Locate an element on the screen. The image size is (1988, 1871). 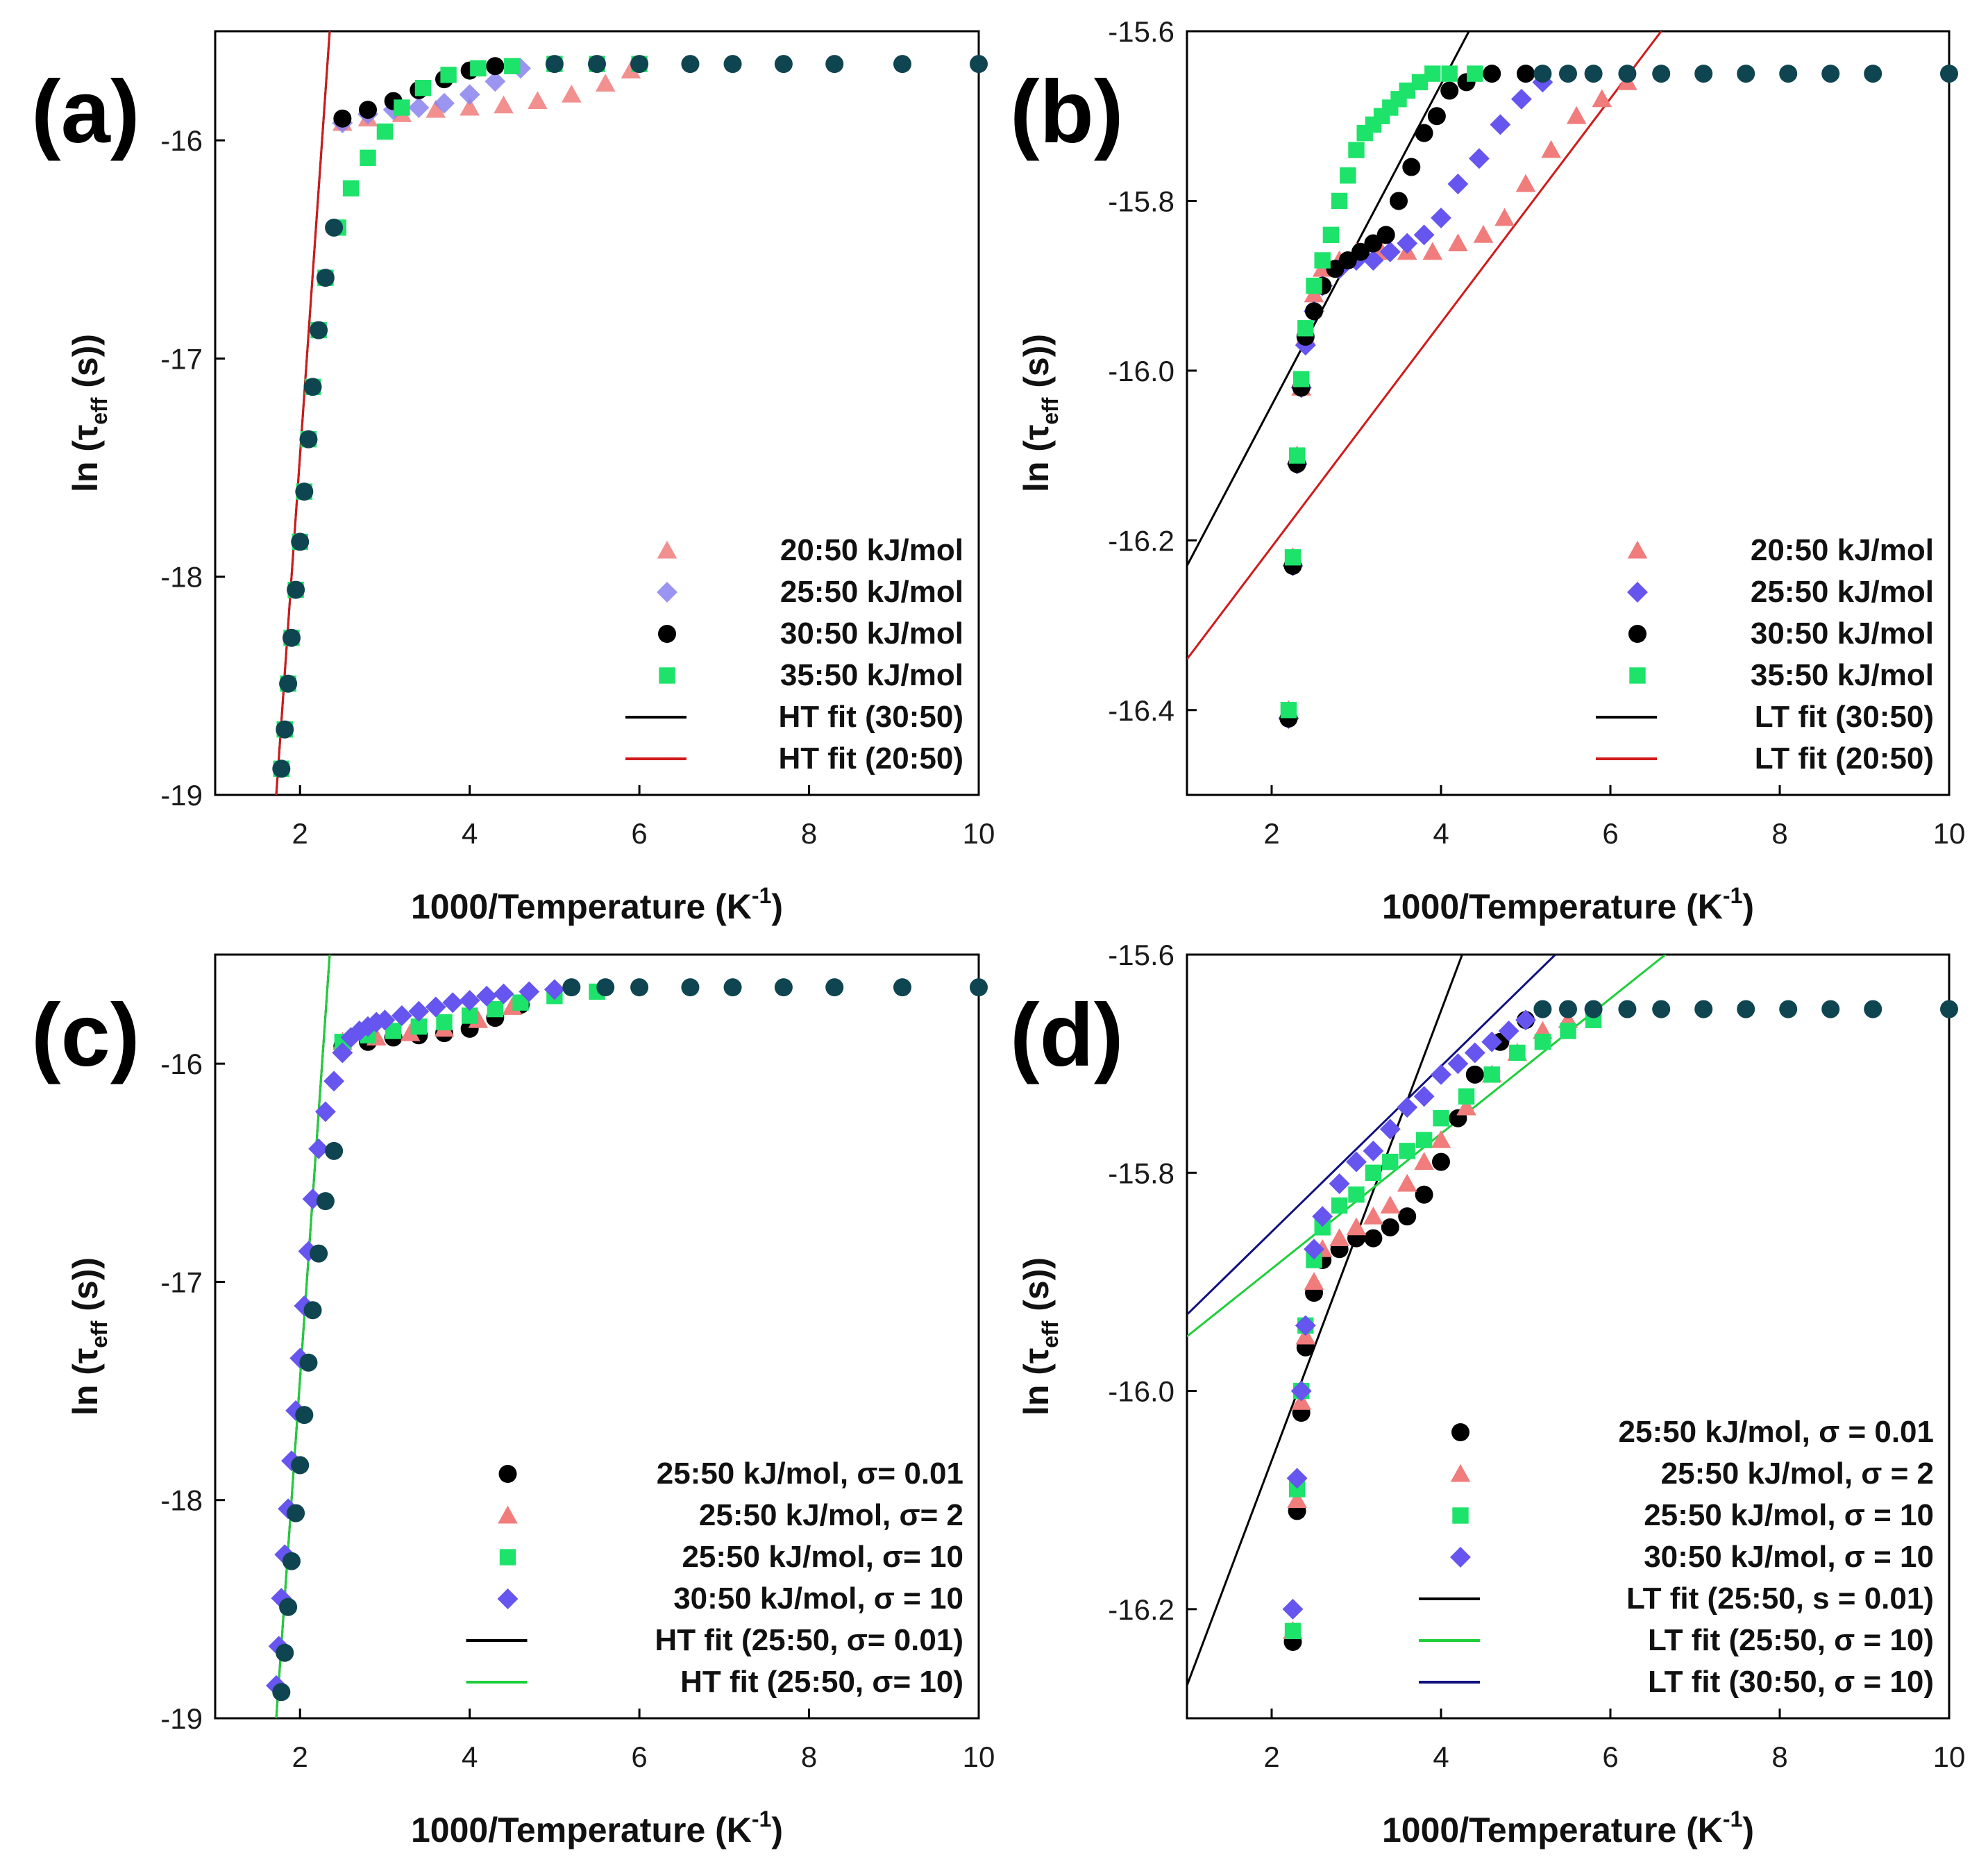
x-tick-label: 10 is located at coordinates (1949, 833).